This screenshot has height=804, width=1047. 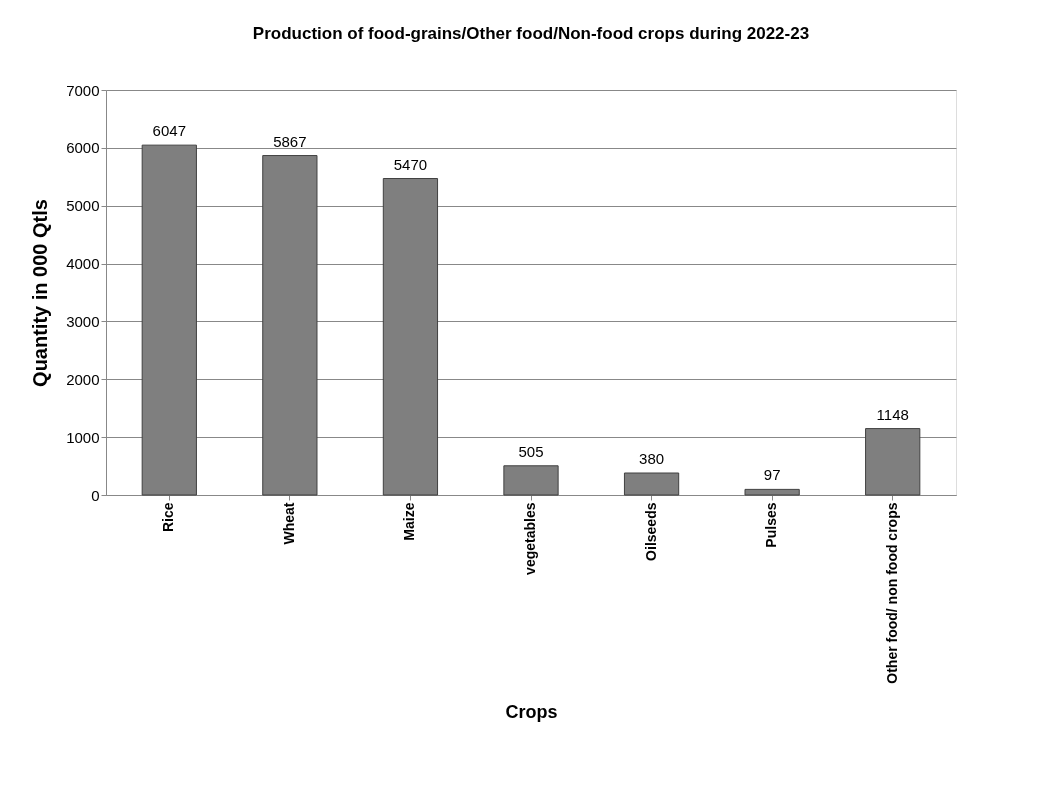 What do you see at coordinates (771, 525) in the screenshot?
I see `x-tick-label: Pulses` at bounding box center [771, 525].